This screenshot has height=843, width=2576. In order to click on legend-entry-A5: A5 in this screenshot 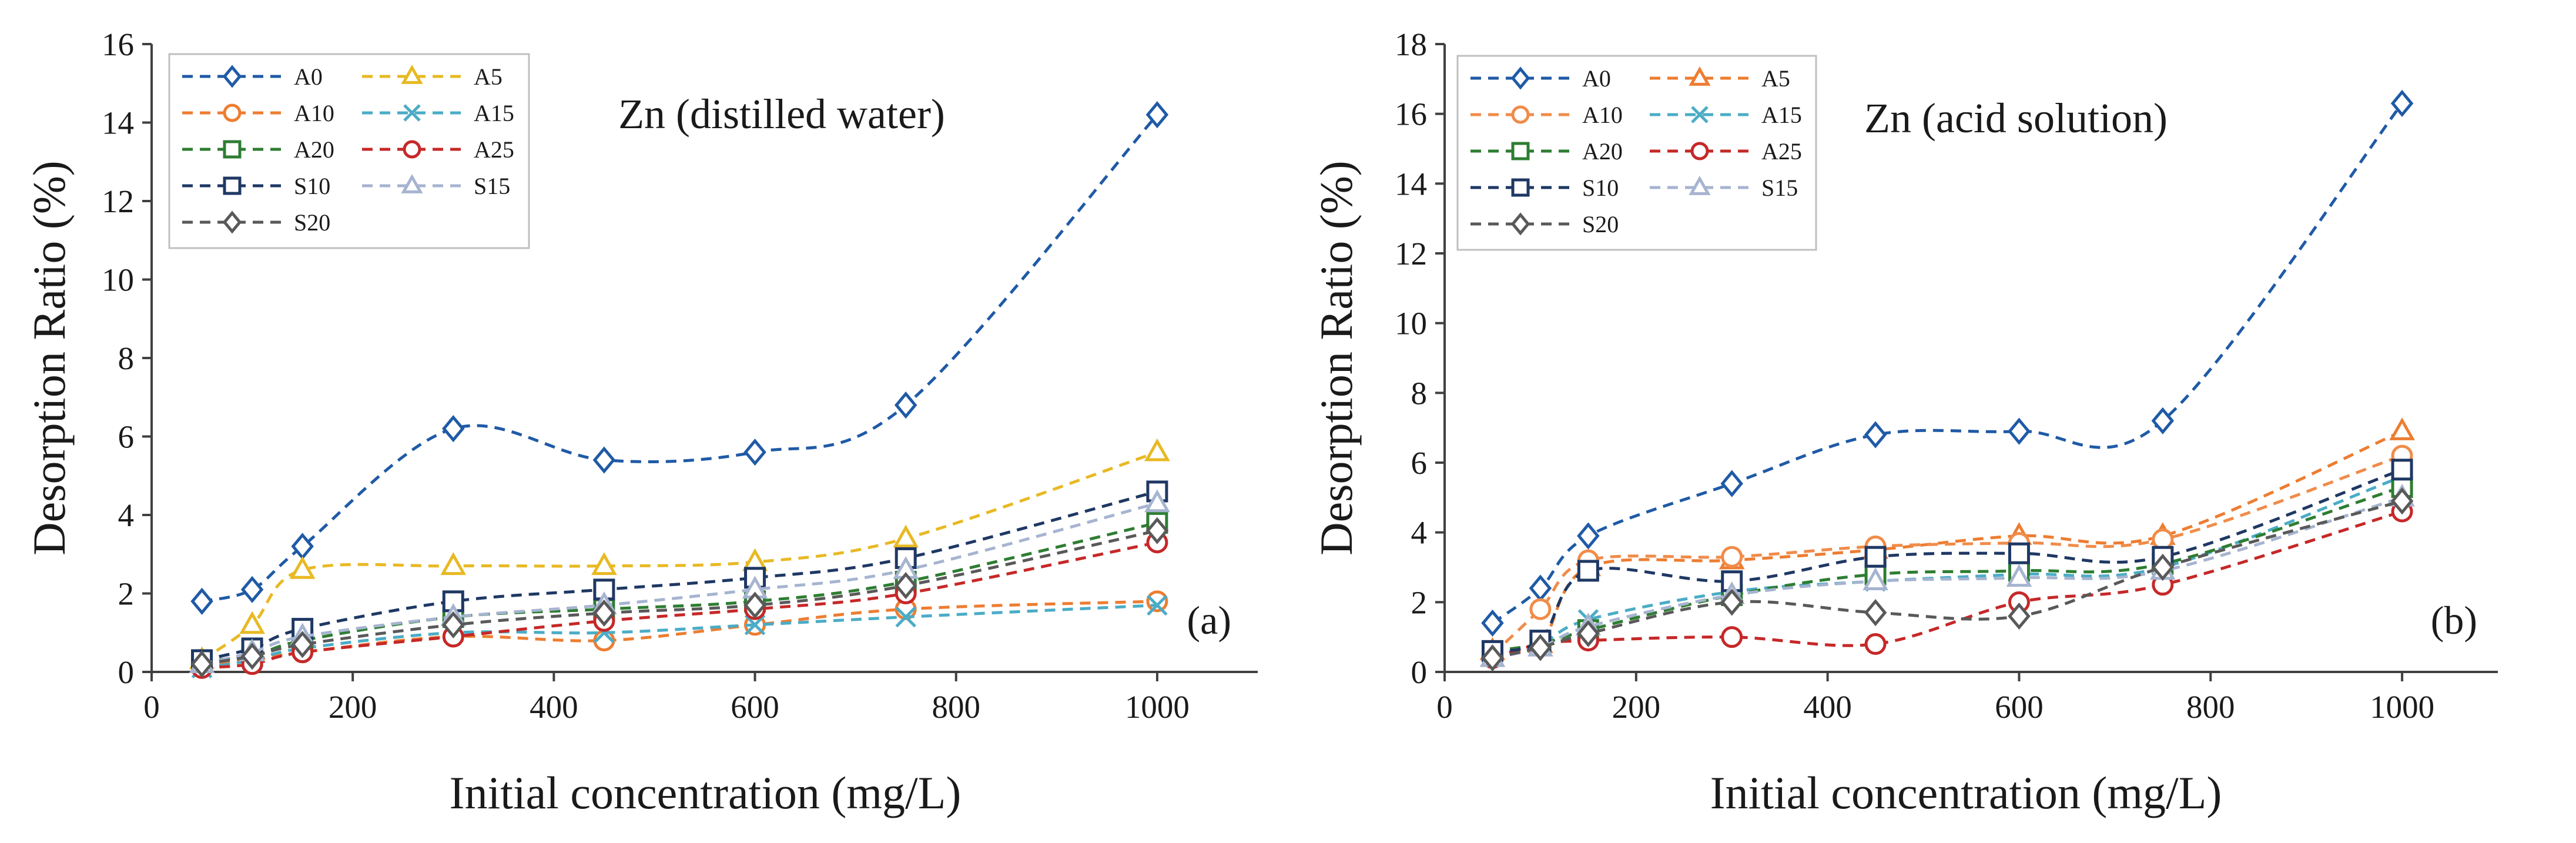, I will do `click(432, 76)`.